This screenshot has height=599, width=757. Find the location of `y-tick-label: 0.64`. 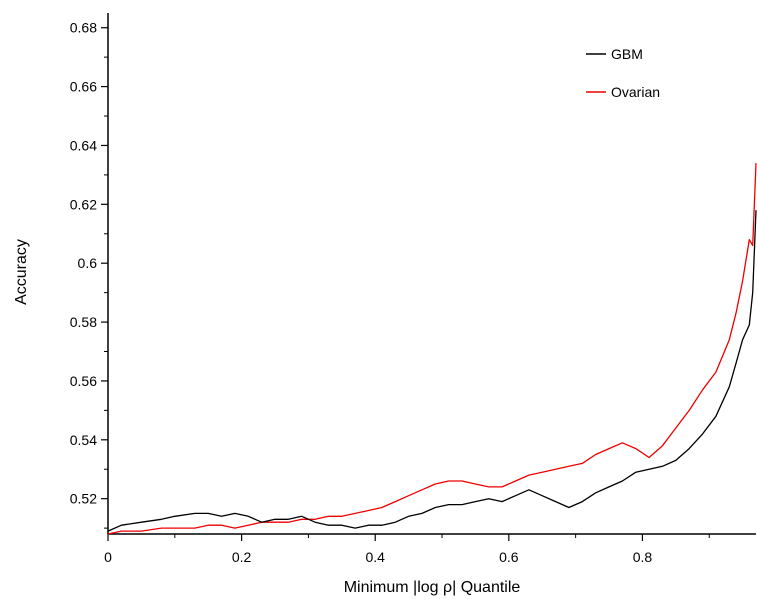

y-tick-label: 0.64 is located at coordinates (83, 145).